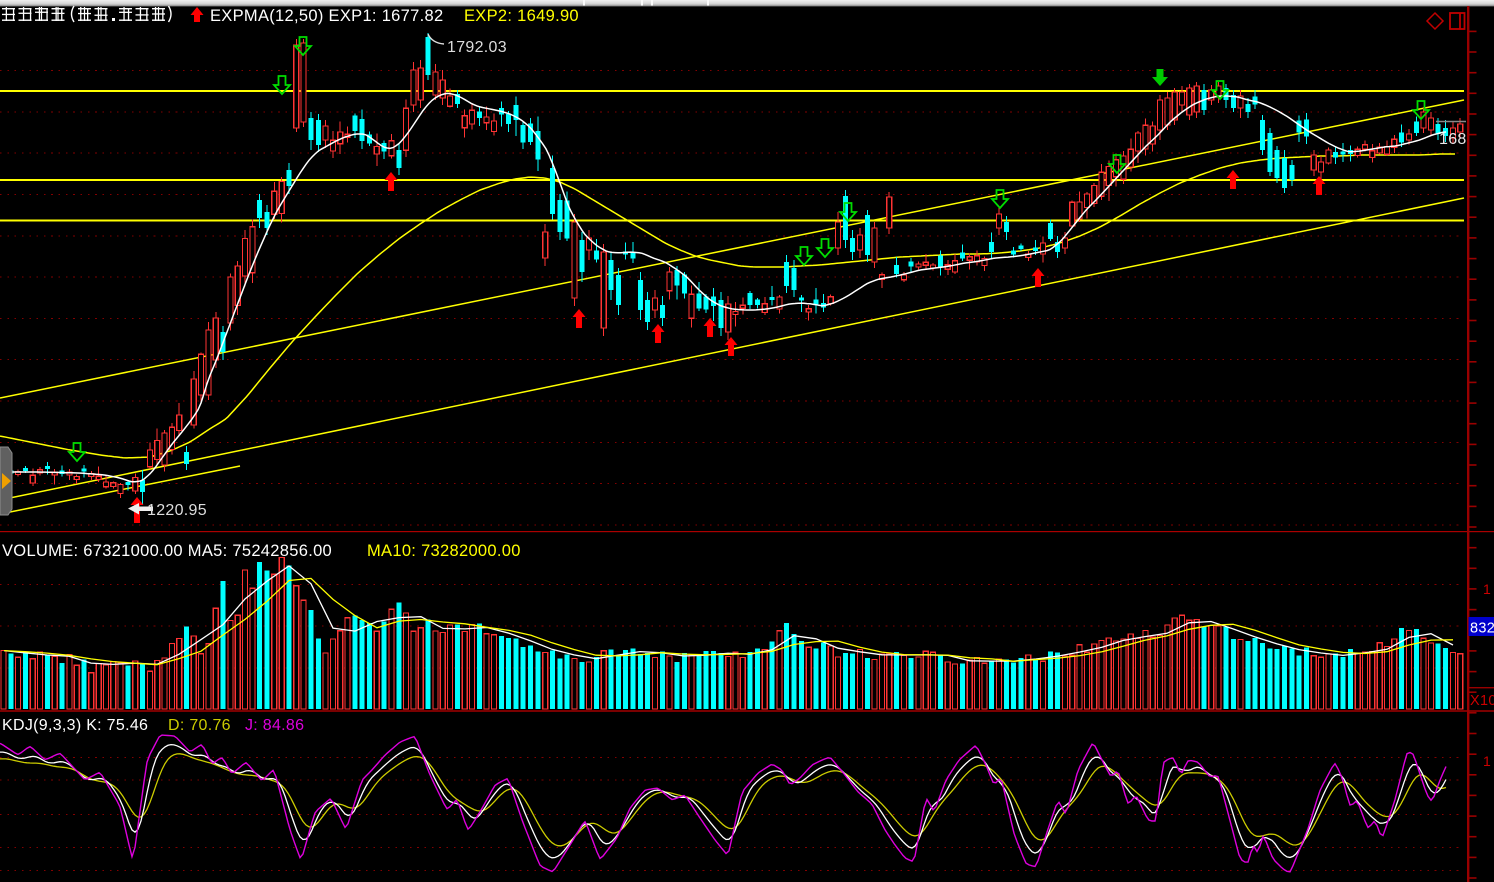  I want to click on svg-text: MA10: 73282000.00, so click(444, 551).